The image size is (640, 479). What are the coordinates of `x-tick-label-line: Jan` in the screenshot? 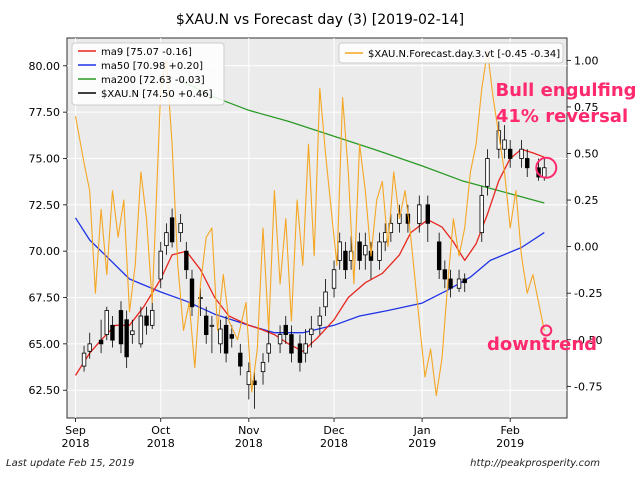 It's located at (422, 430).